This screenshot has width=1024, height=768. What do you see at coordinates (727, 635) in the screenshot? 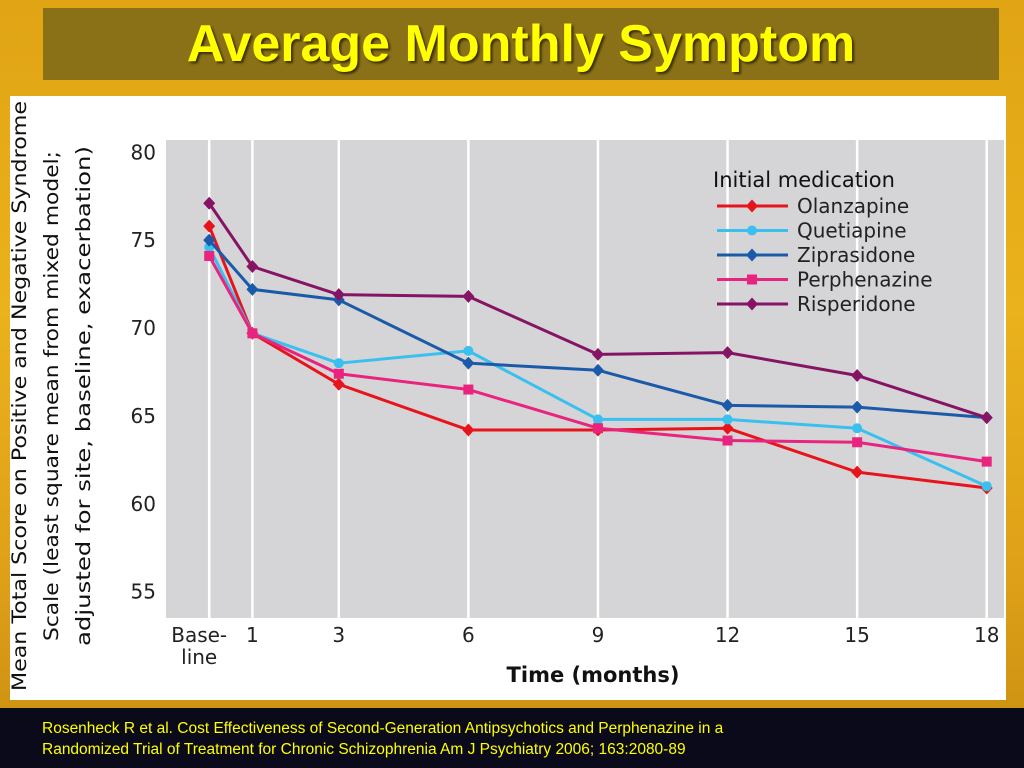
I see `x-tick-label: 12` at bounding box center [727, 635].